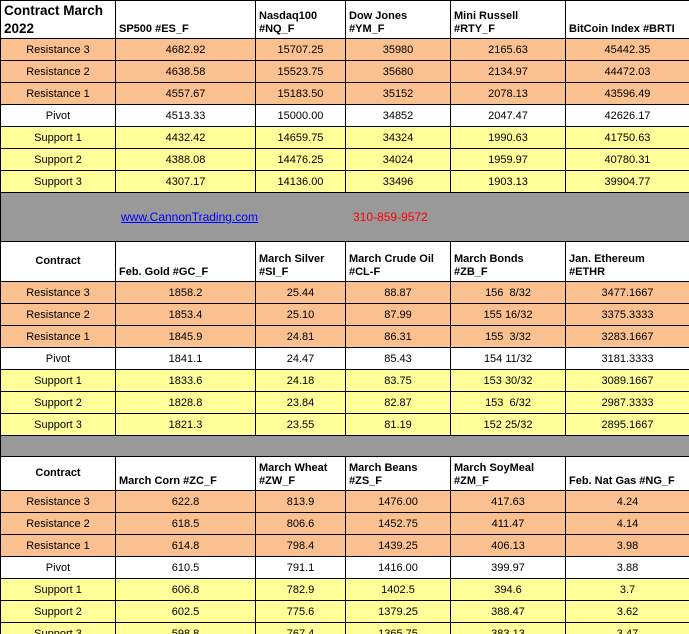  Describe the element at coordinates (185, 546) in the screenshot. I see `value-cell: 614.8` at that location.